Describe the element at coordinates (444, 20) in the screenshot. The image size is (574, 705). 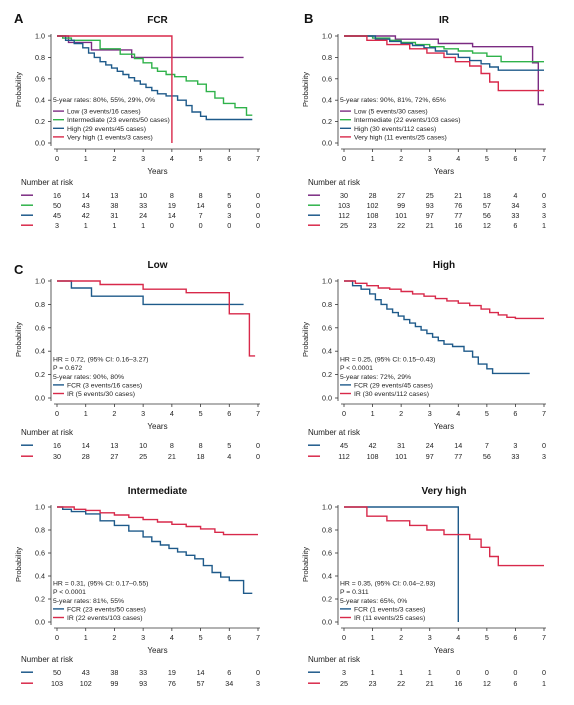
I see `chart-title: IR` at that location.